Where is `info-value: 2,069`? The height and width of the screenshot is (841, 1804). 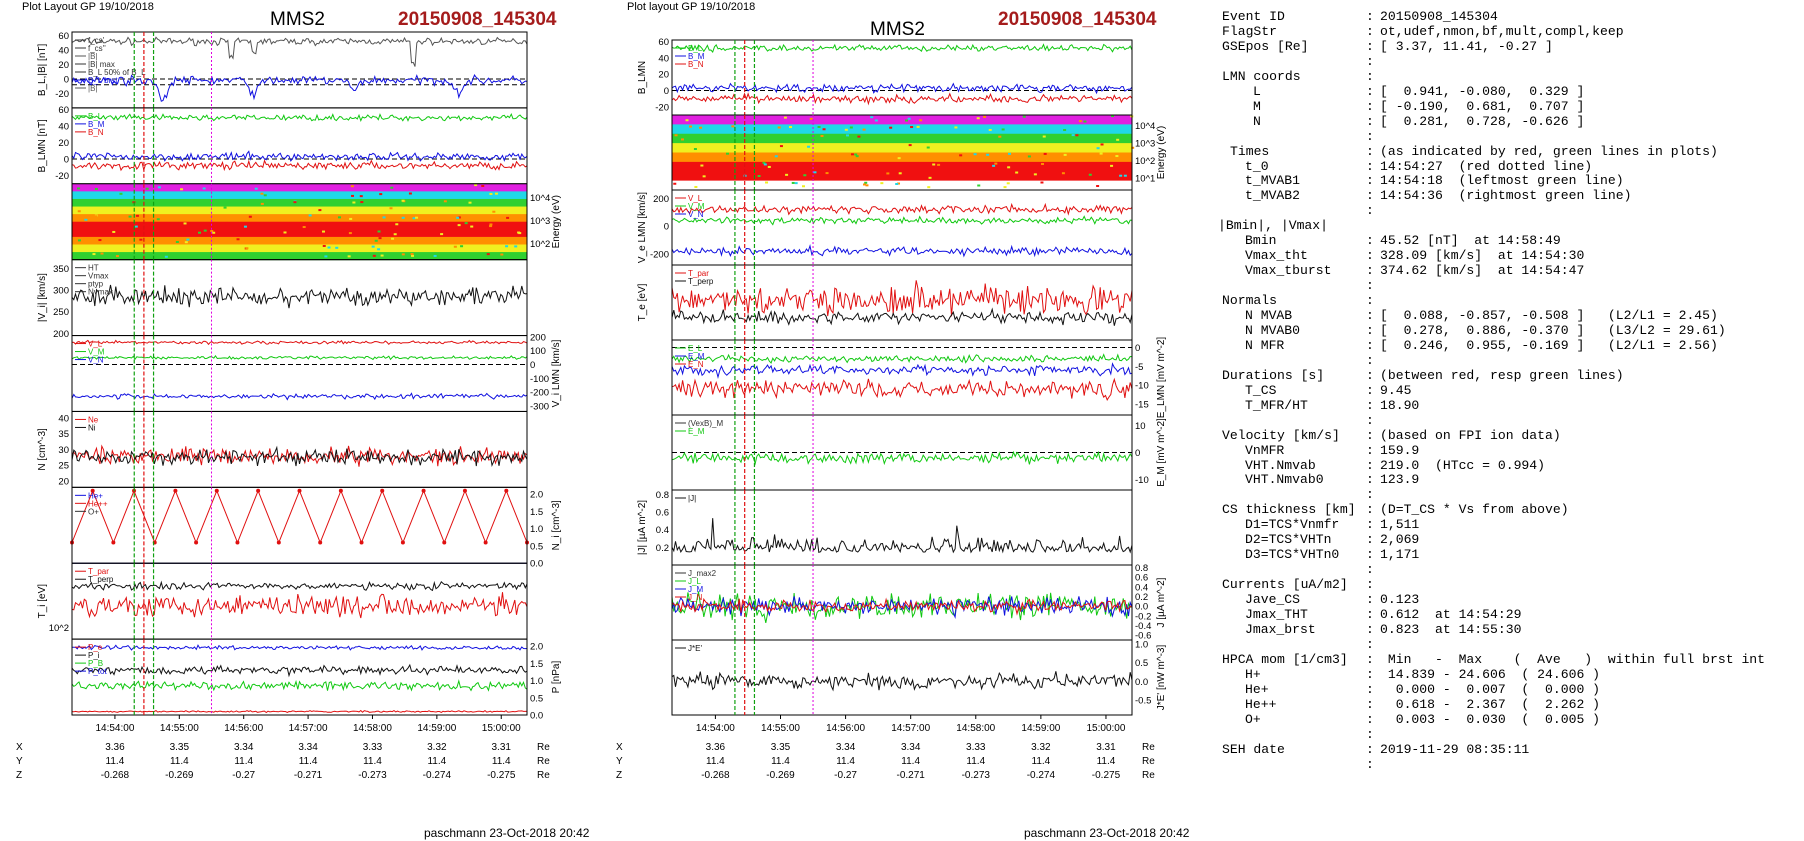 info-value: 2,069 is located at coordinates (1400, 540).